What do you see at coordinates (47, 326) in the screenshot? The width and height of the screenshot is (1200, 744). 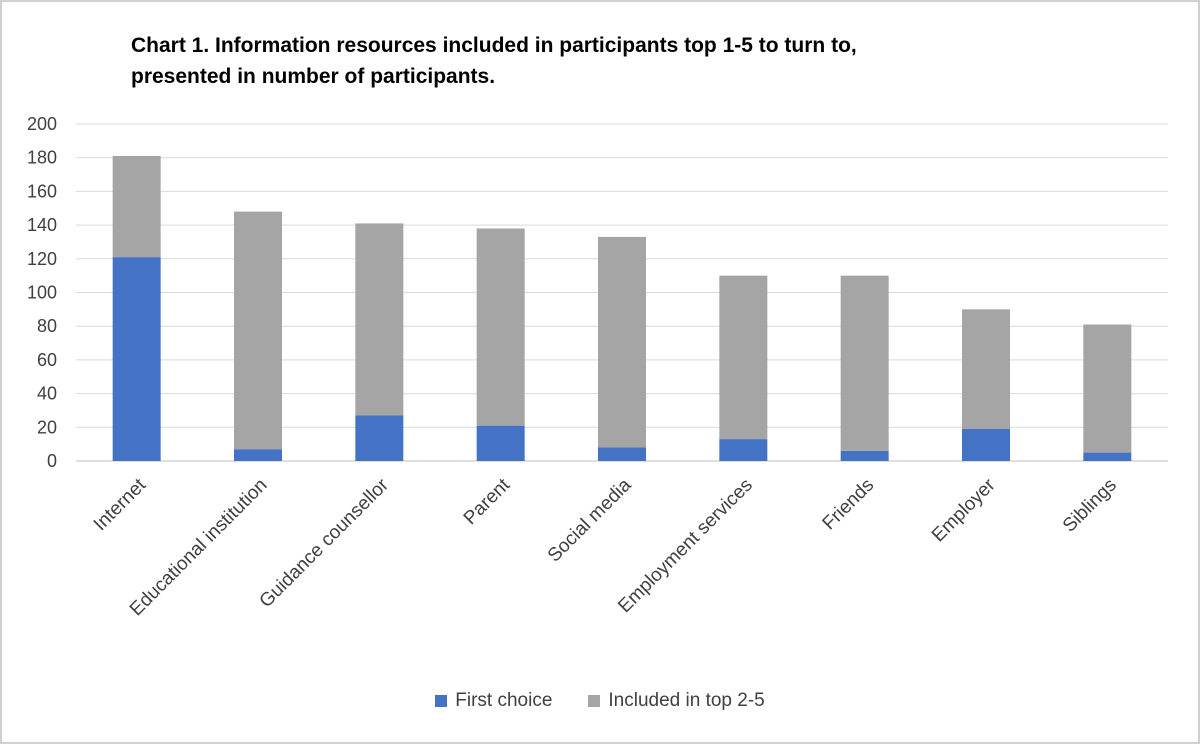 I see `y-tick-label: 80` at bounding box center [47, 326].